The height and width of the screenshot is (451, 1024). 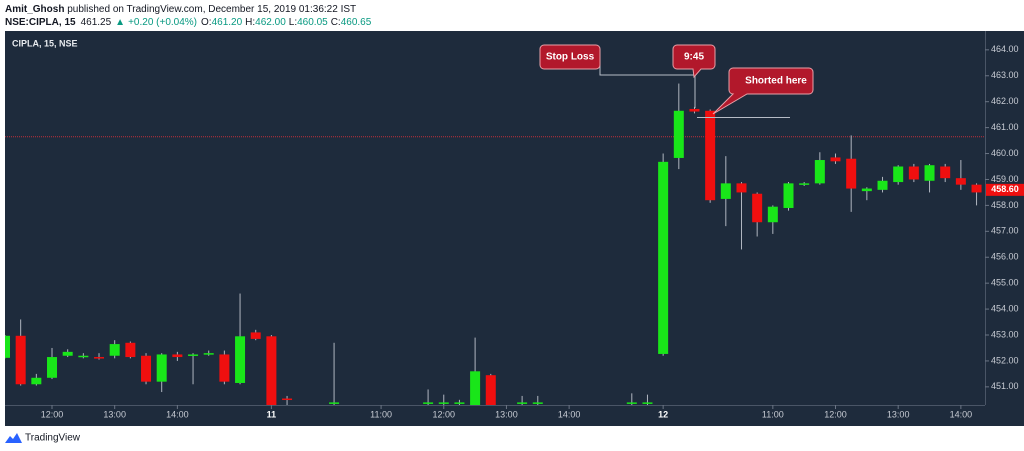 I want to click on y-tick-label: 456.00, so click(x=1005, y=257).